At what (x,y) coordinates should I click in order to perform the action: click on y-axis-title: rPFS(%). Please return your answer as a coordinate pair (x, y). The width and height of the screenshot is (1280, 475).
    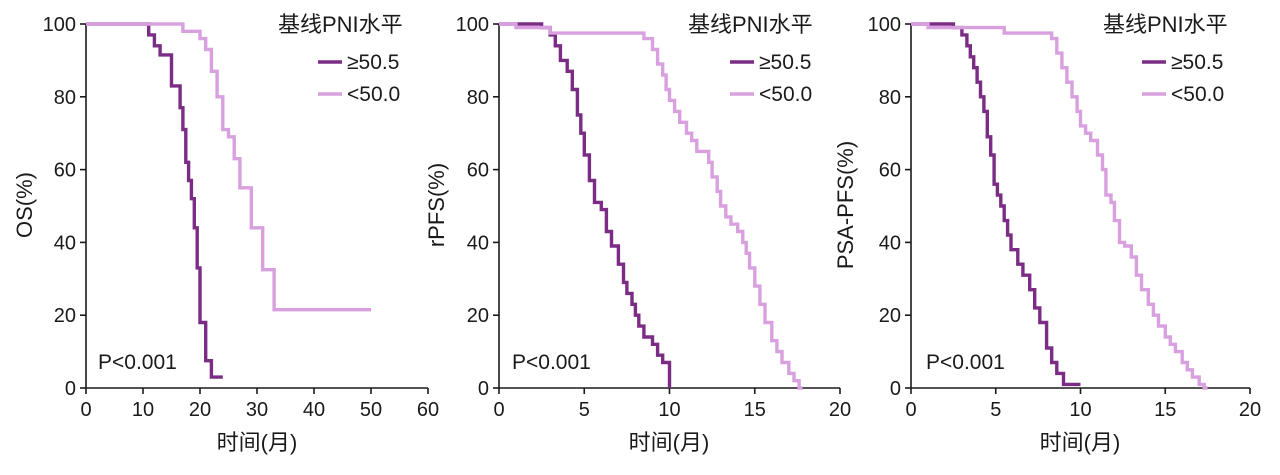
    Looking at the image, I should click on (436, 205).